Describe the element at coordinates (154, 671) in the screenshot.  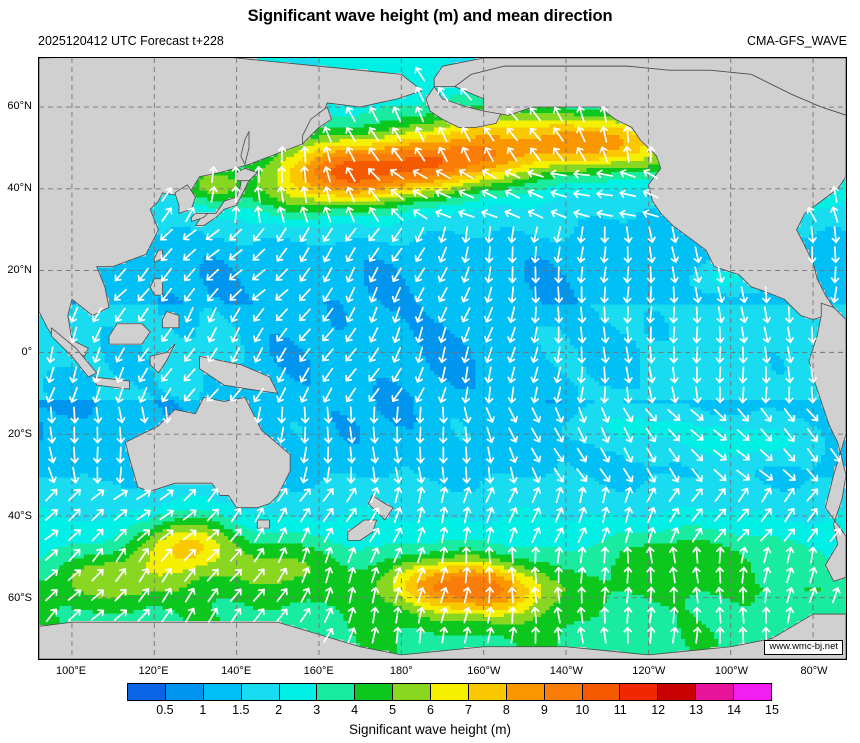
I see `lon-tick-label: 120°E` at that location.